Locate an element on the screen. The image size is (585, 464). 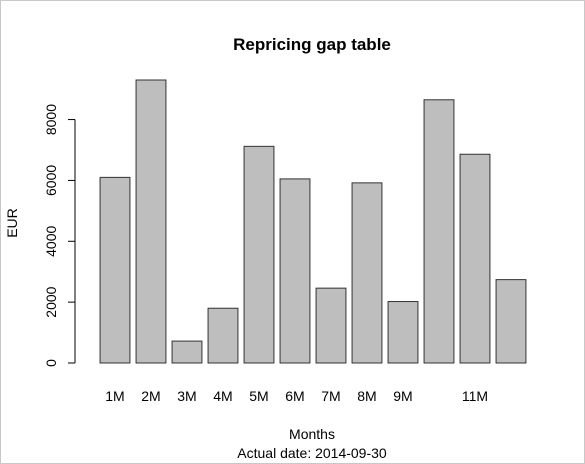
y-tick-label-3: 6000 is located at coordinates (51, 180).